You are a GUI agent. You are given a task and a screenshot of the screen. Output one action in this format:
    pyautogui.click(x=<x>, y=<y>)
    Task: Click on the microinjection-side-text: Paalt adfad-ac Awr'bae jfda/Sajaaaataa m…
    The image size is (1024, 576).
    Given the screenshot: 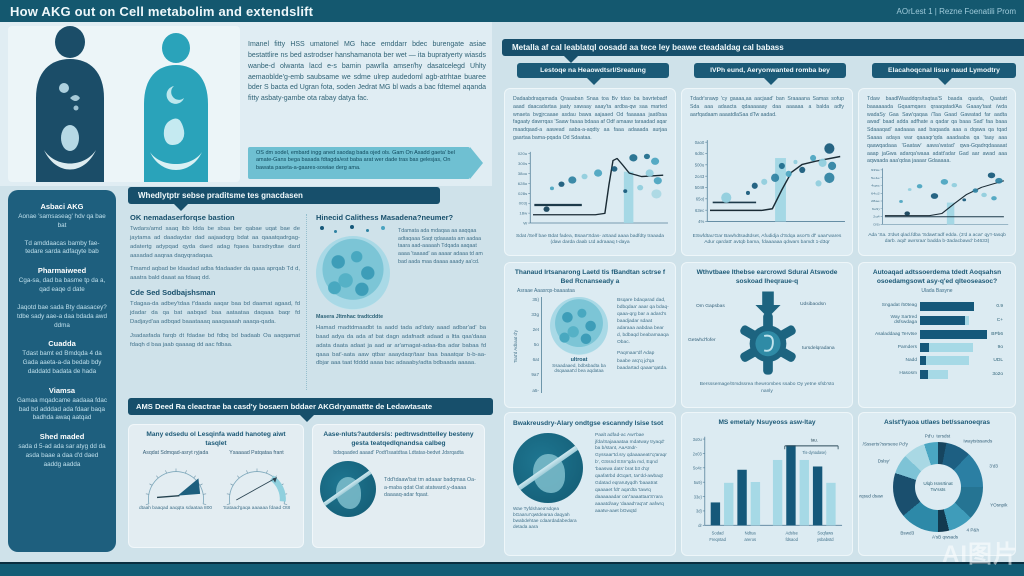 What is the action you would take?
    pyautogui.click(x=631, y=473)
    